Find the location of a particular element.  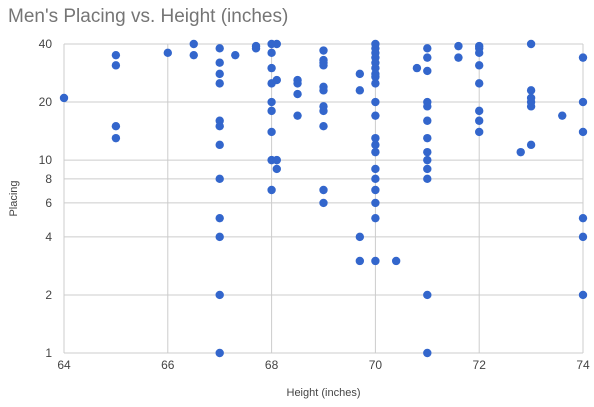

y-tick-label: 6 is located at coordinates (48, 203).